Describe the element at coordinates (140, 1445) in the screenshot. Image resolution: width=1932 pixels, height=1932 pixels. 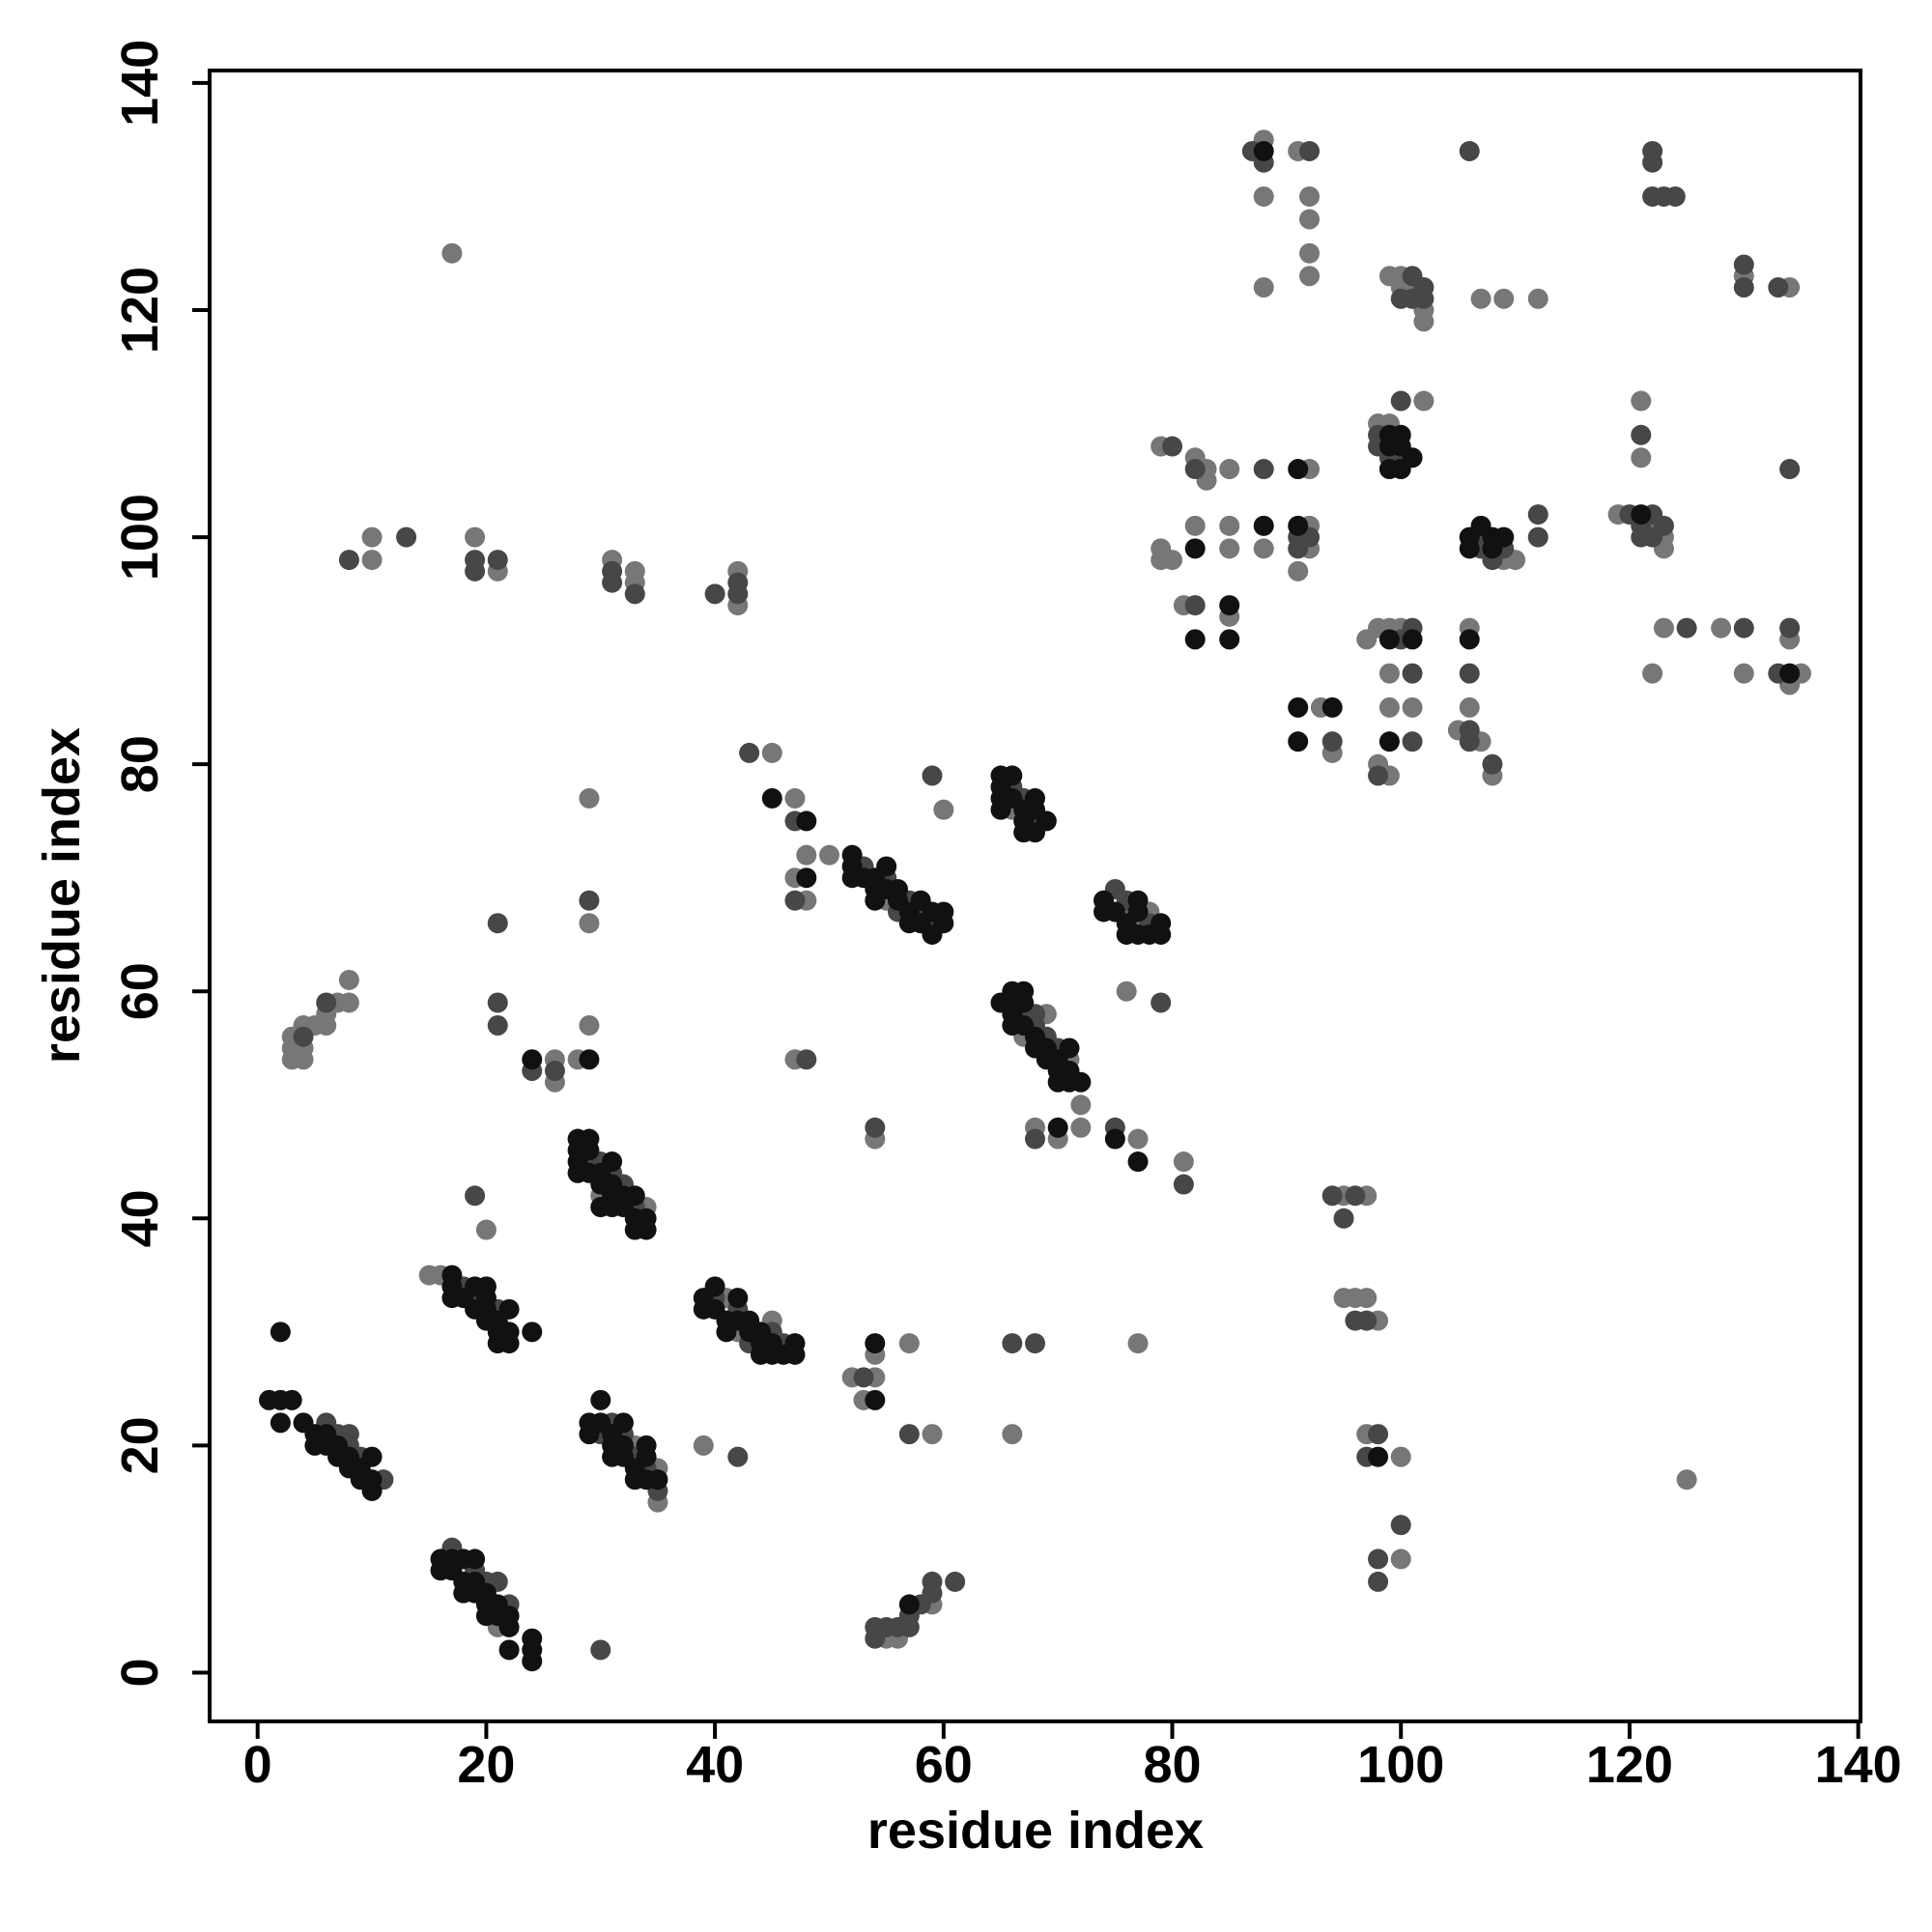
I see `y-tick-label: 20` at that location.